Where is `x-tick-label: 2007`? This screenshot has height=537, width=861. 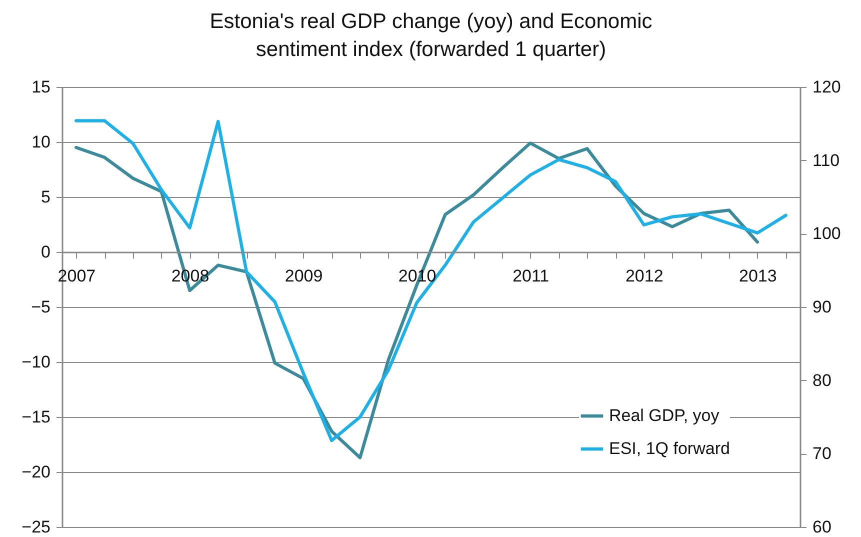 x-tick-label: 2007 is located at coordinates (77, 276).